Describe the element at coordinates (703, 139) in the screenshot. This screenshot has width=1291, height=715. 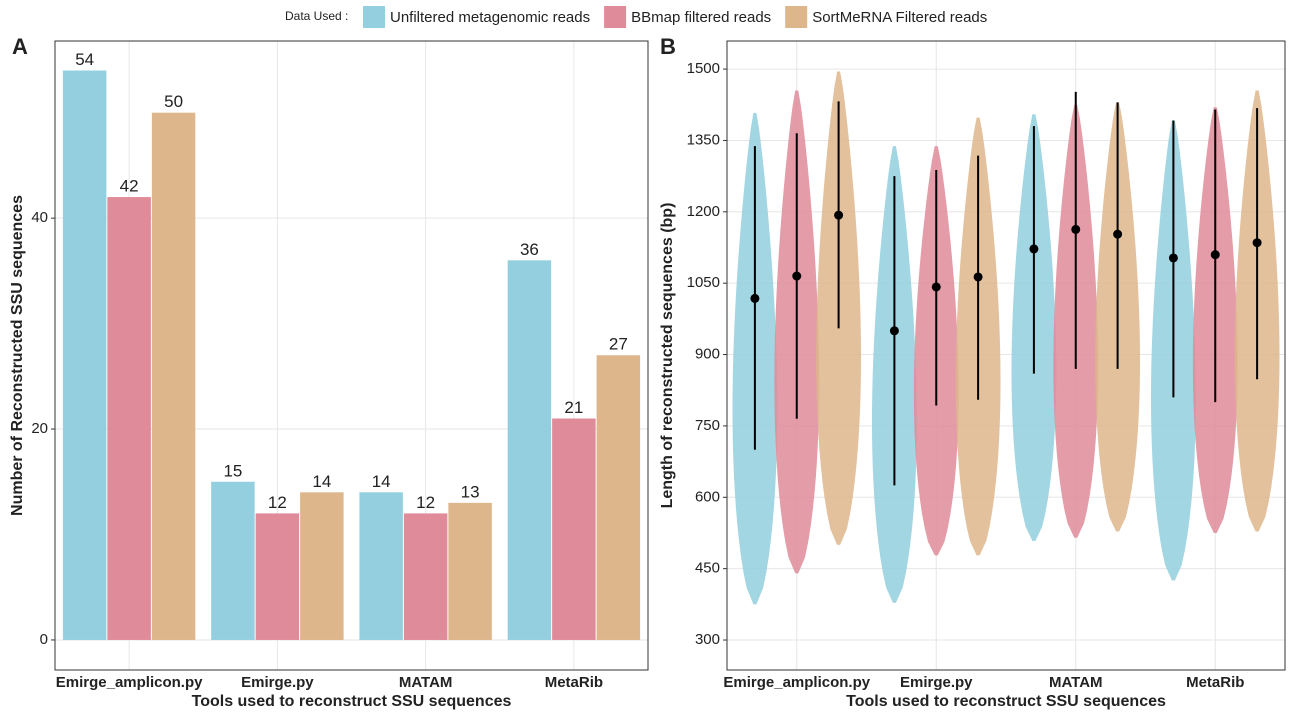
I see `y-tick-label: 1350` at that location.